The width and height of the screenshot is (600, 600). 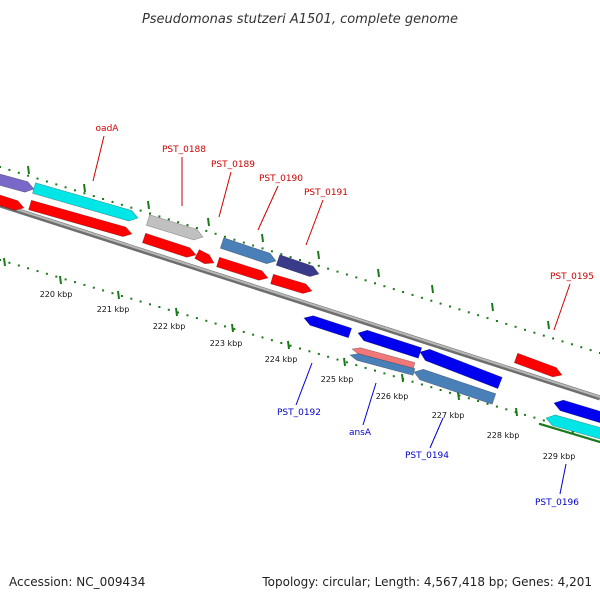 What do you see at coordinates (392, 396) in the screenshot?
I see `scale-label: 226 kbp` at bounding box center [392, 396].